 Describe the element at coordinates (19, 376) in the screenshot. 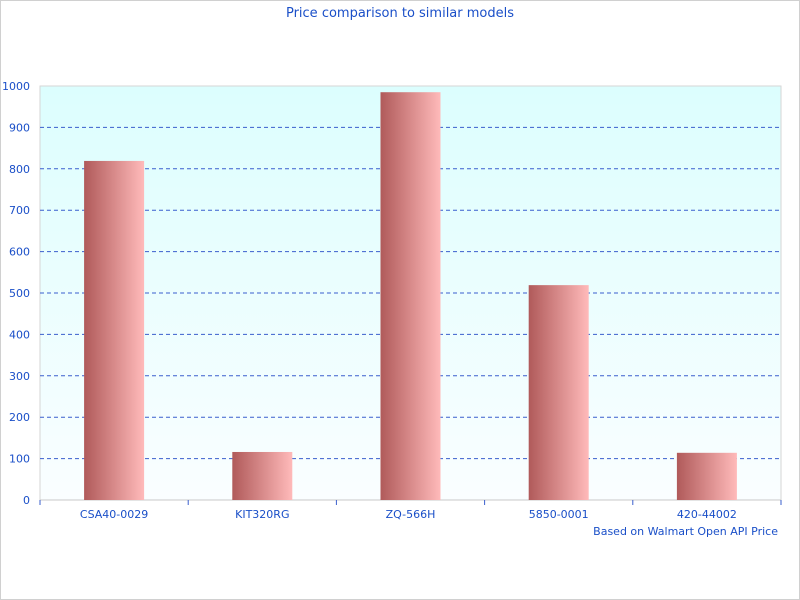

I see `y-tick-label: 300` at that location.